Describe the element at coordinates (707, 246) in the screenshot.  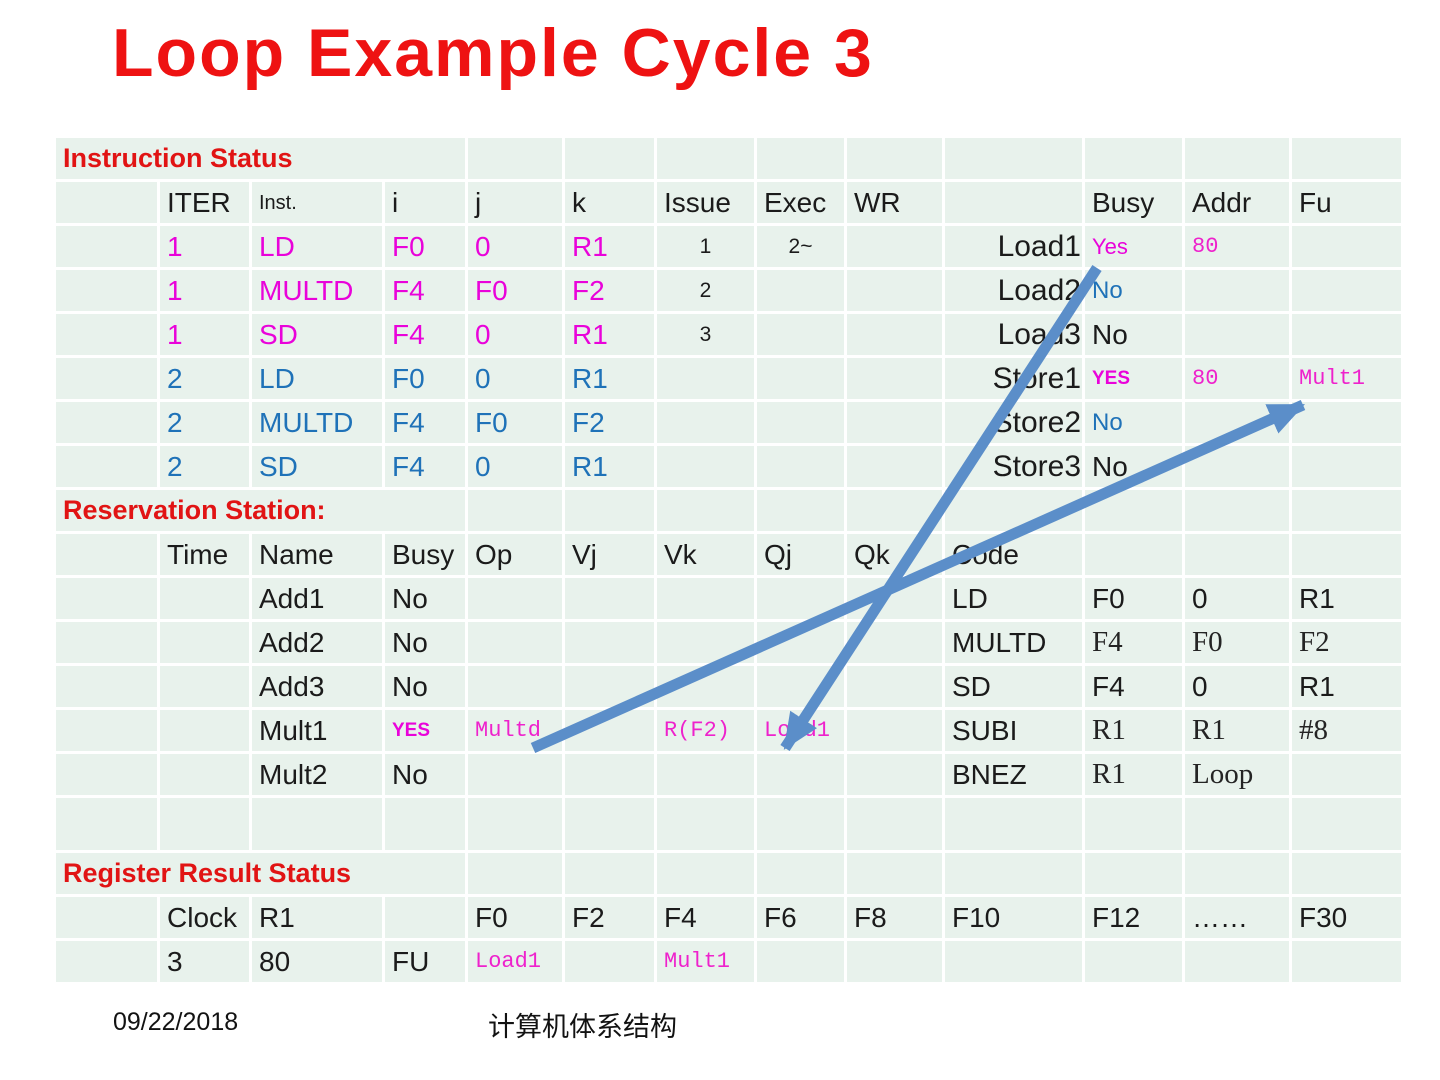
I see `table-cell: 1` at that location.